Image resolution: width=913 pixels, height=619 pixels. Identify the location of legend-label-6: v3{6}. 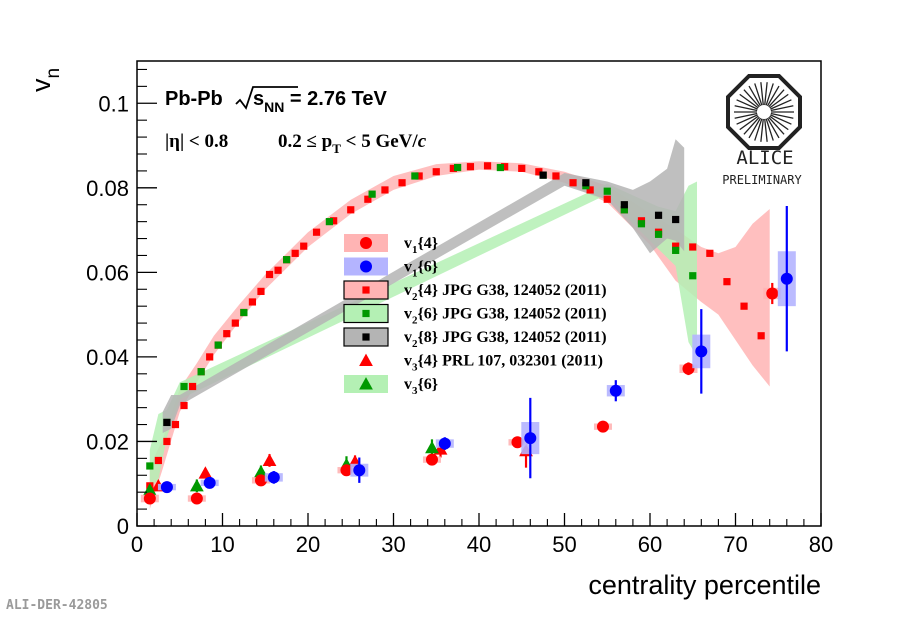
(421, 386).